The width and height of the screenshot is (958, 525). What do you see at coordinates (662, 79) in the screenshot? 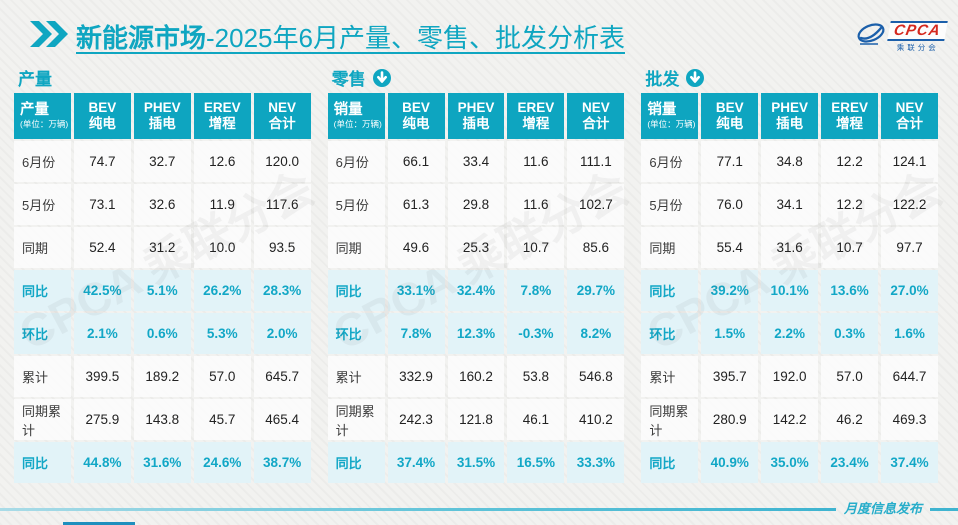
I see `section-title: 批发` at bounding box center [662, 79].